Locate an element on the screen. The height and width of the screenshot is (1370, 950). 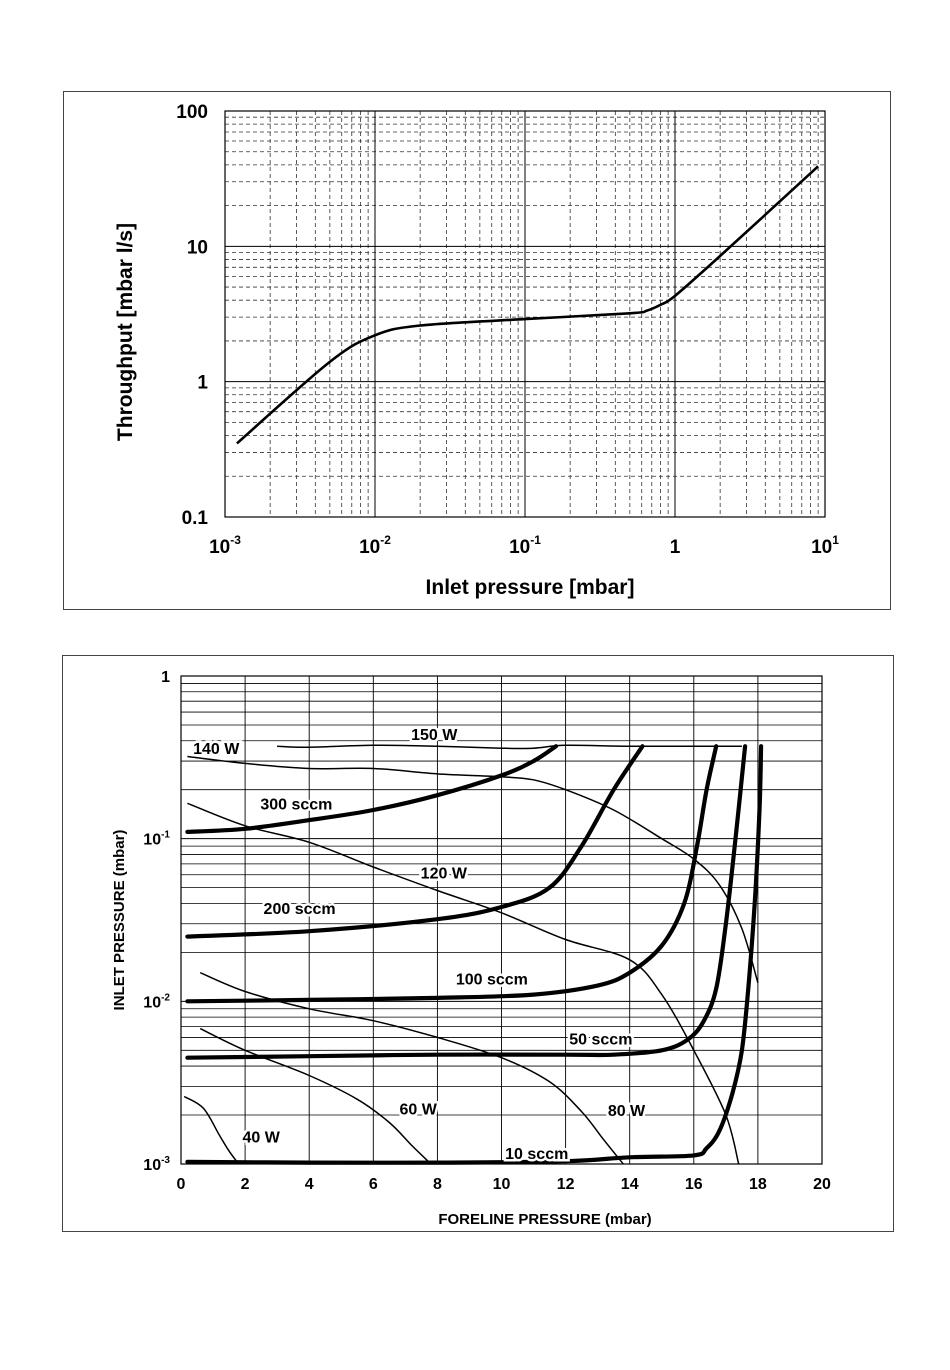
curve-label: 200 sccm is located at coordinates (300, 909).